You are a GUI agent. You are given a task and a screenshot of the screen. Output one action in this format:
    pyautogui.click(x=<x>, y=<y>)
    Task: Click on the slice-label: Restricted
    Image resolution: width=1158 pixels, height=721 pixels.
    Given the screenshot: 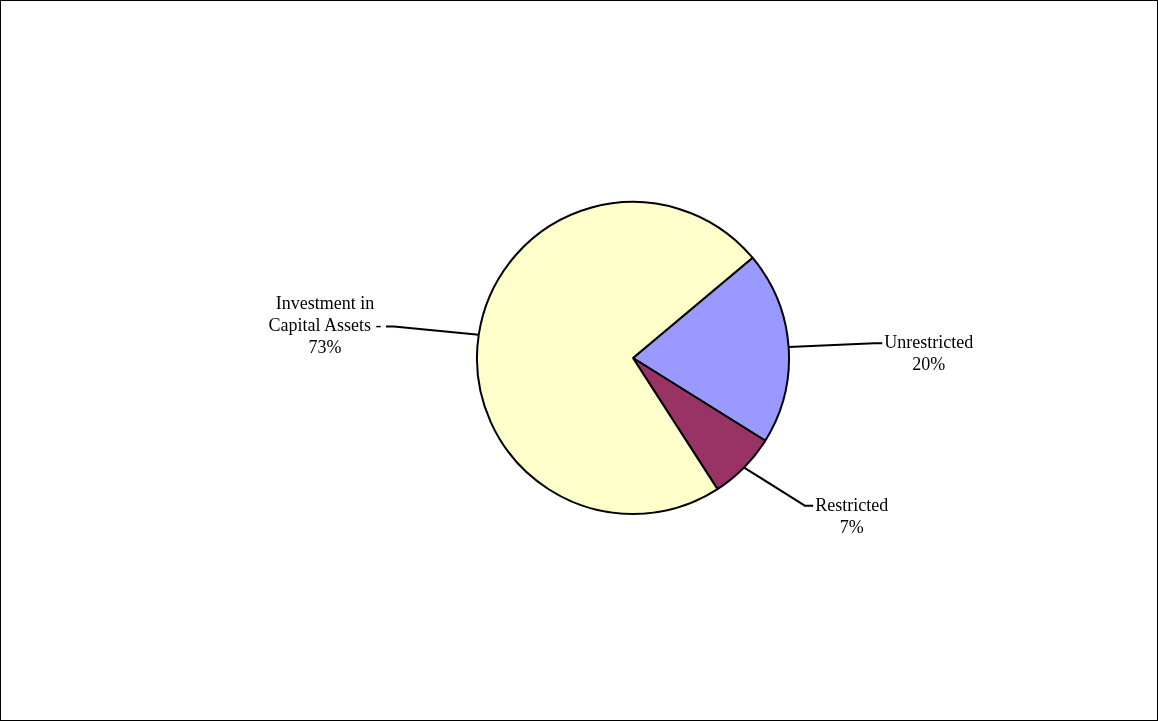 What is the action you would take?
    pyautogui.click(x=852, y=504)
    